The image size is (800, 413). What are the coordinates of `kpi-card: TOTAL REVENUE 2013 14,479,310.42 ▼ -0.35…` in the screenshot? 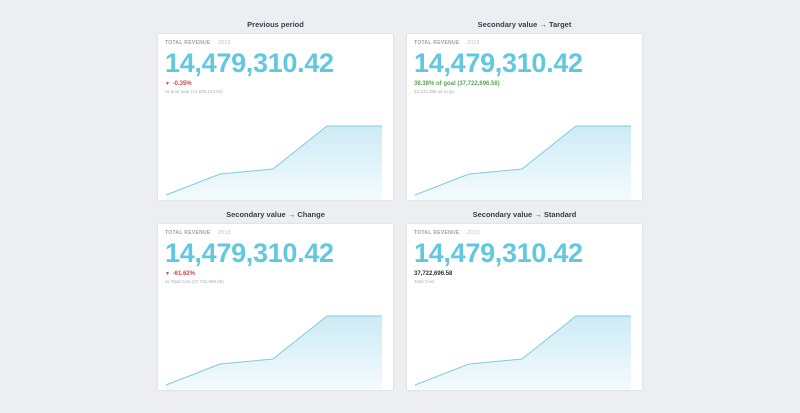 It's located at (275, 117).